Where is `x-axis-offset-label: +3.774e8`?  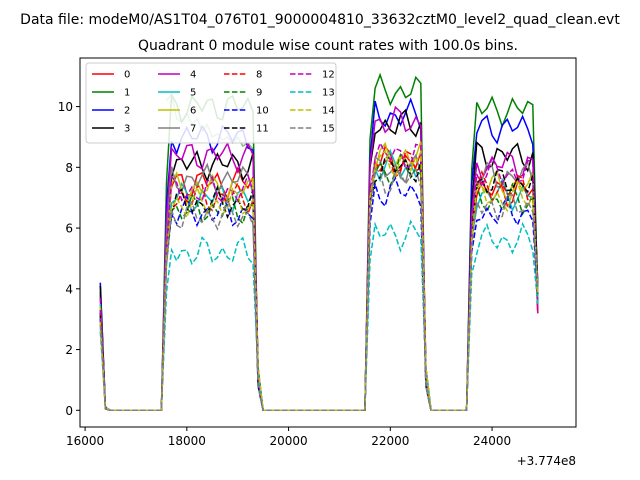
x-axis-offset-label: +3.774e8 is located at coordinates (546, 461).